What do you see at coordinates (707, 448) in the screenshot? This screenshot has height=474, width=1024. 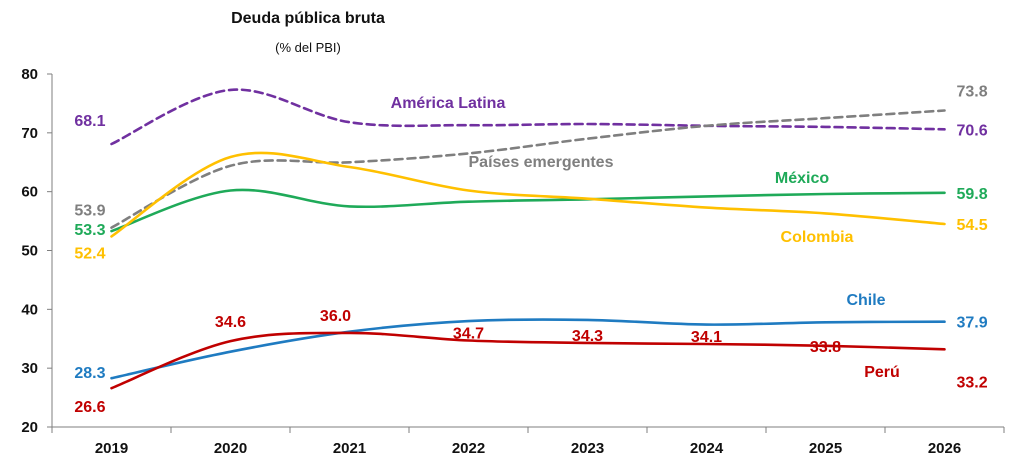 I see `x-tick-label: 2024` at bounding box center [707, 448].